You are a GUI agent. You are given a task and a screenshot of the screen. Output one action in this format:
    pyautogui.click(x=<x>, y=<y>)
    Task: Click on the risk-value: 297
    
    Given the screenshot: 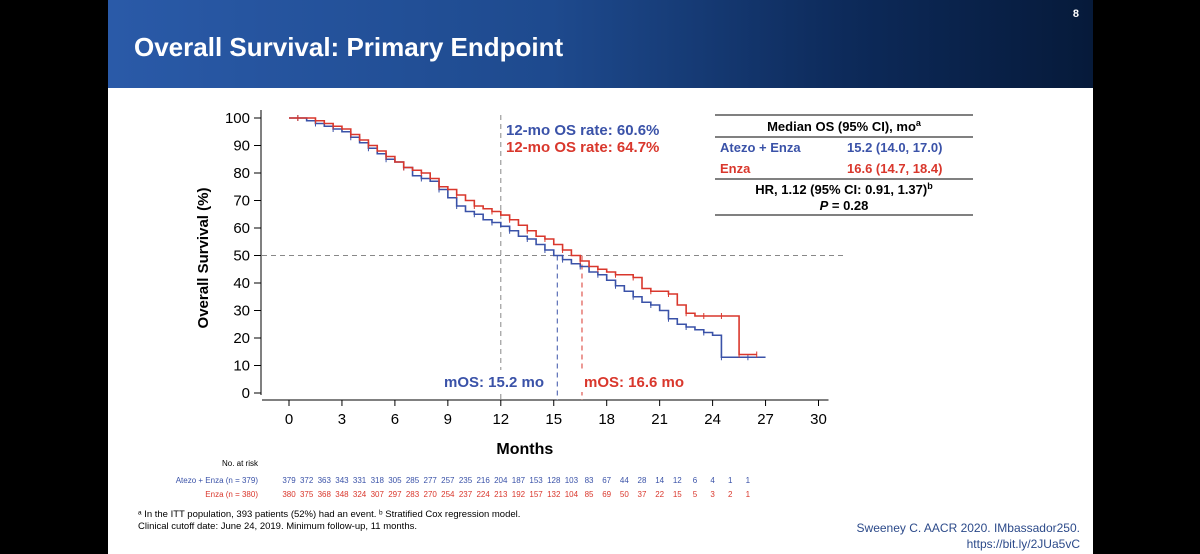 What is the action you would take?
    pyautogui.click(x=395, y=494)
    